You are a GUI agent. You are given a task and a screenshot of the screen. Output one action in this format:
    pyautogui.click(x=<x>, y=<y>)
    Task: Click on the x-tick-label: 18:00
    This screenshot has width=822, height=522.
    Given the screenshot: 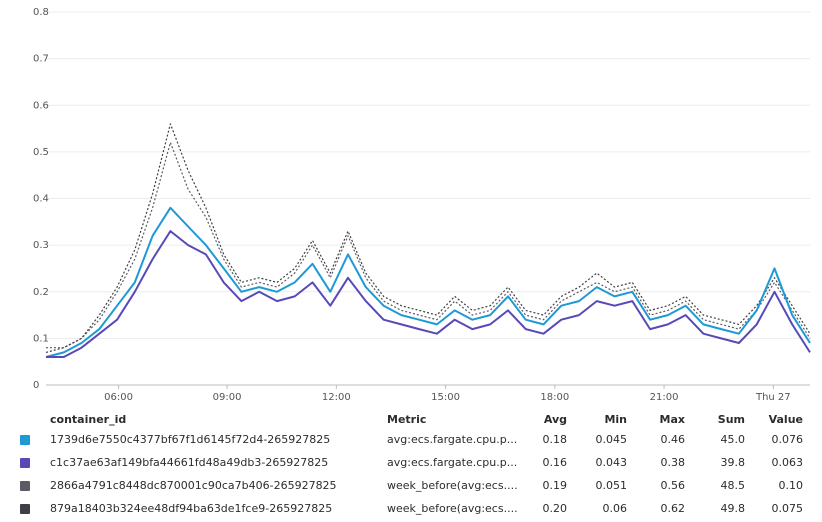 What is the action you would take?
    pyautogui.click(x=554, y=396)
    